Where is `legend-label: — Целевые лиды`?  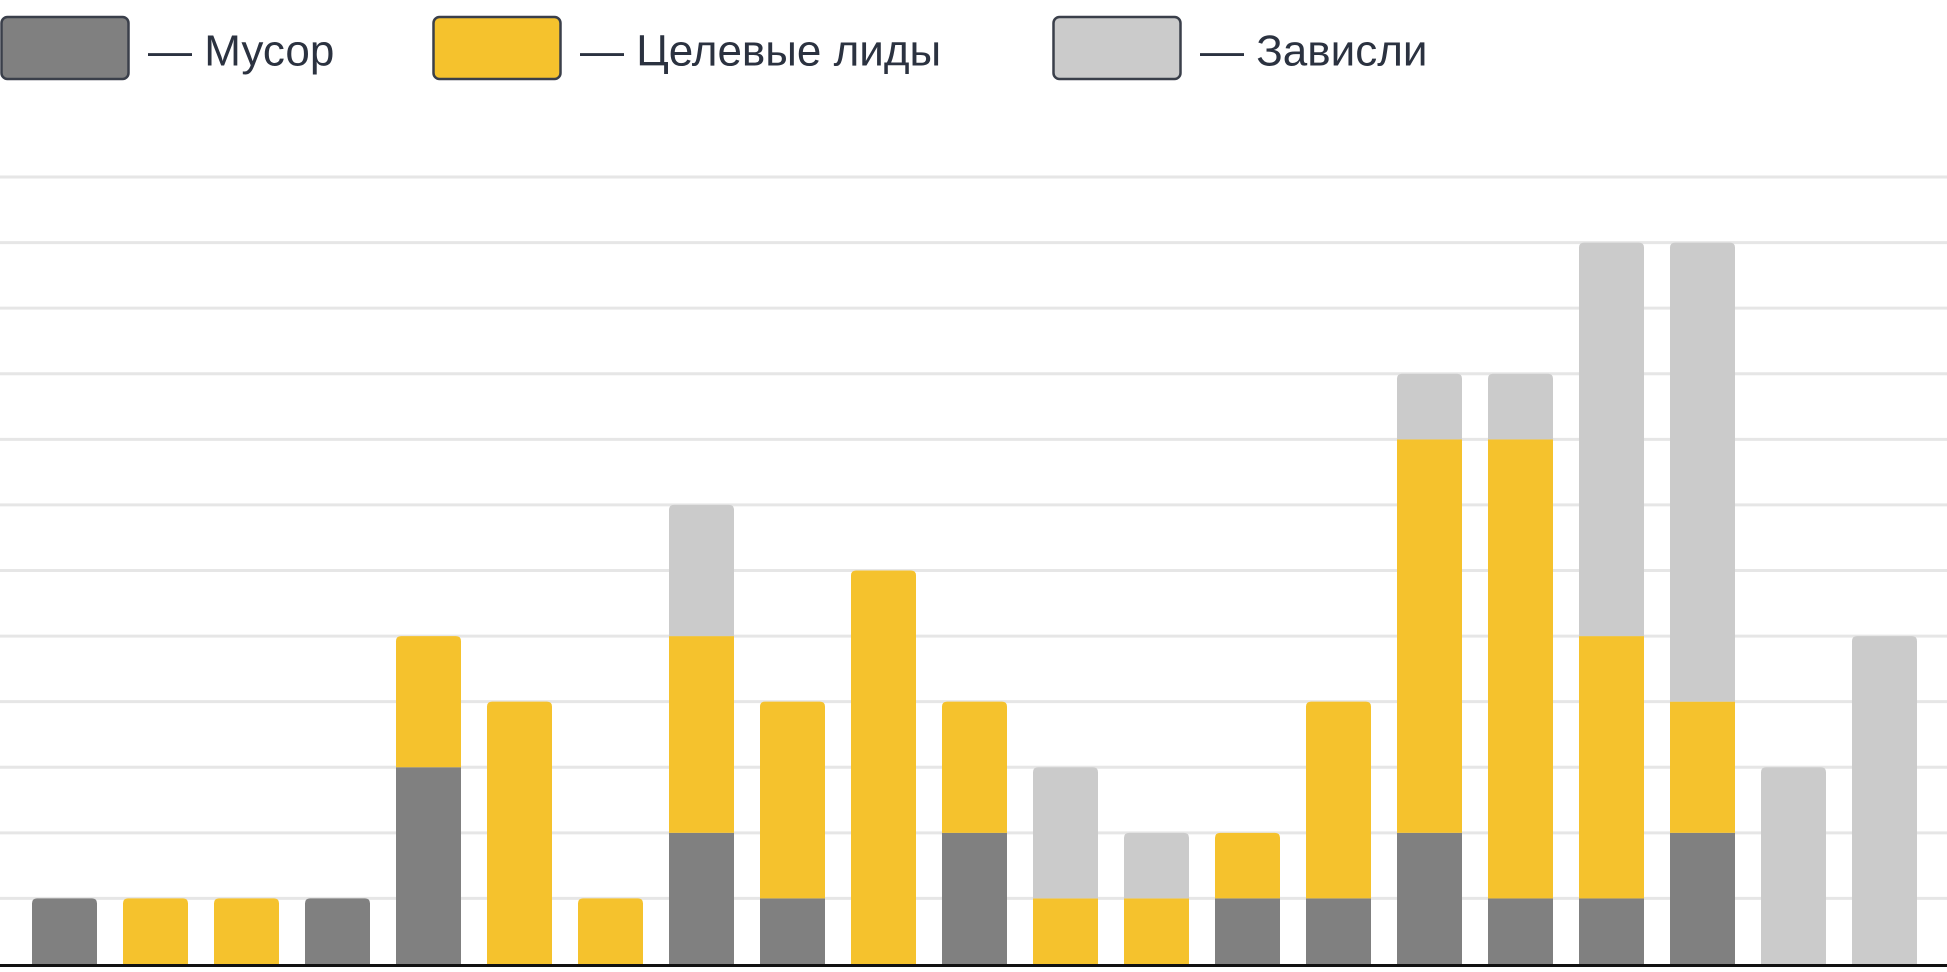 legend-label: — Целевые лиды is located at coordinates (760, 51).